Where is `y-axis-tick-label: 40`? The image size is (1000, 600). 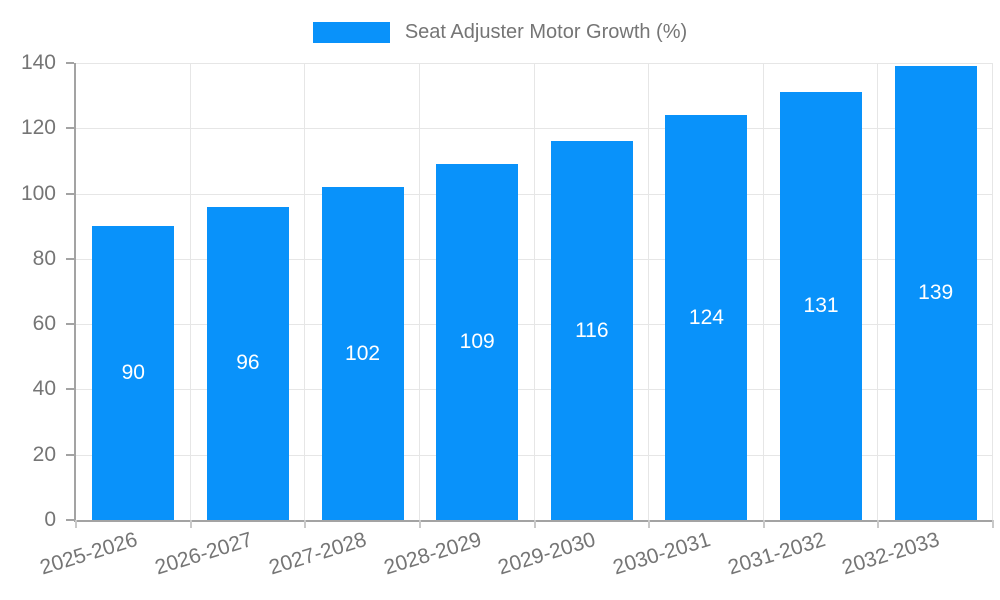
y-axis-tick-label: 40 is located at coordinates (44, 389).